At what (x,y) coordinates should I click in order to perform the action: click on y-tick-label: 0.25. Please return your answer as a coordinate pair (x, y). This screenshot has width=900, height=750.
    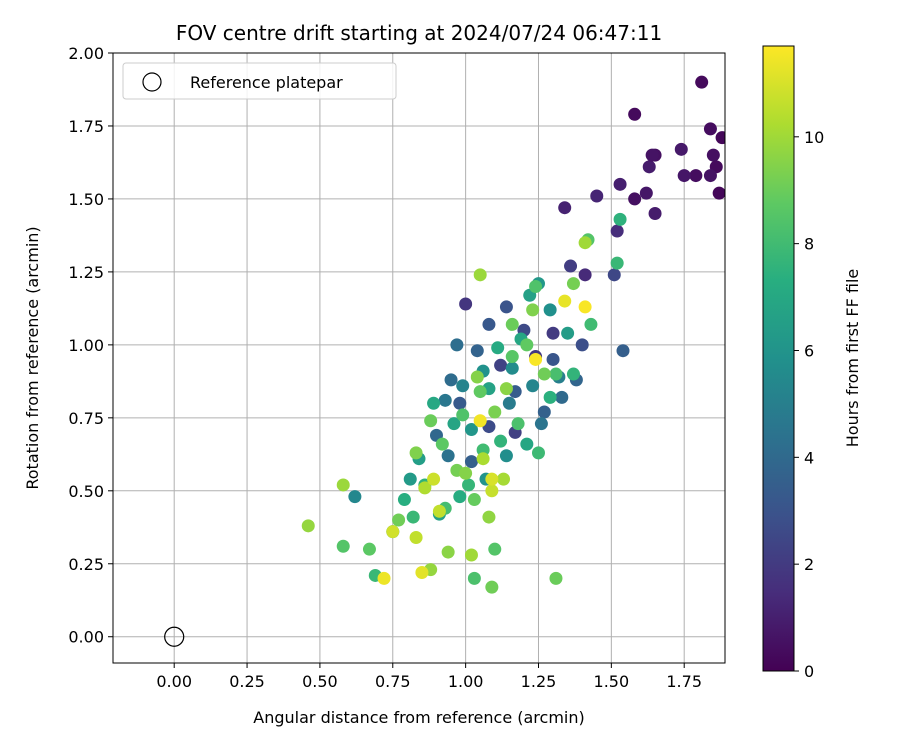
    Looking at the image, I should click on (86, 564).